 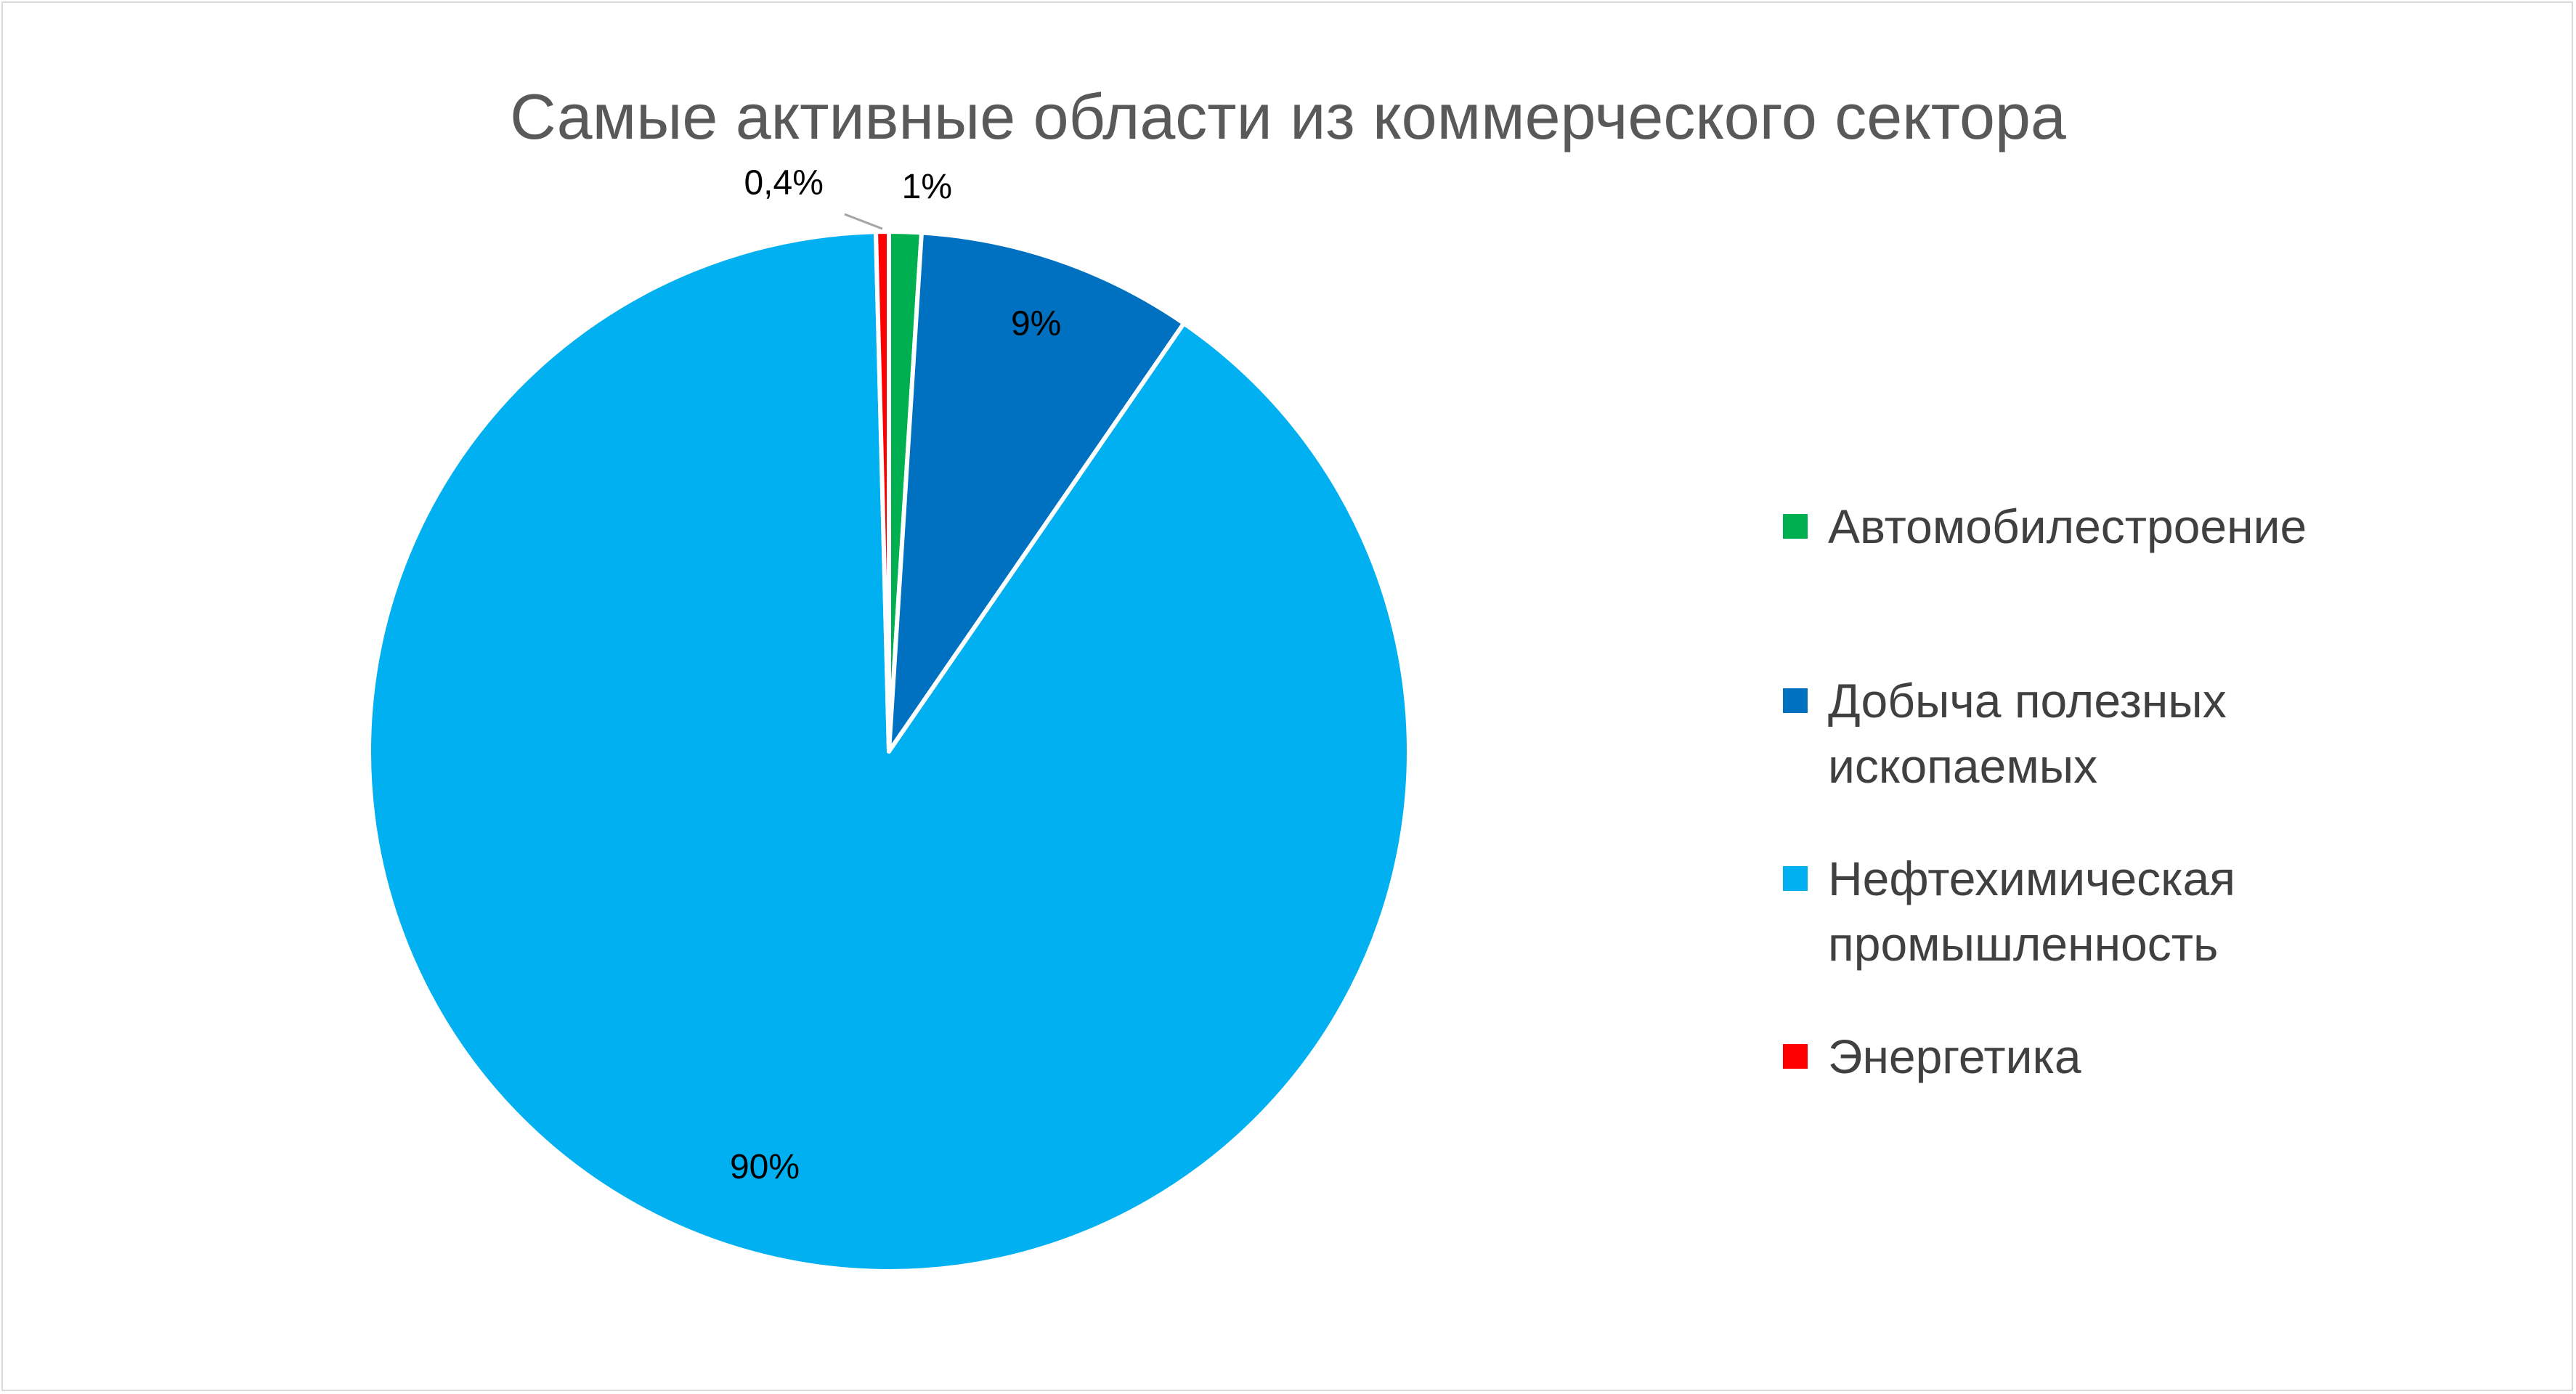 What do you see at coordinates (1795, 527) in the screenshot?
I see `legend-swatch-automotive` at bounding box center [1795, 527].